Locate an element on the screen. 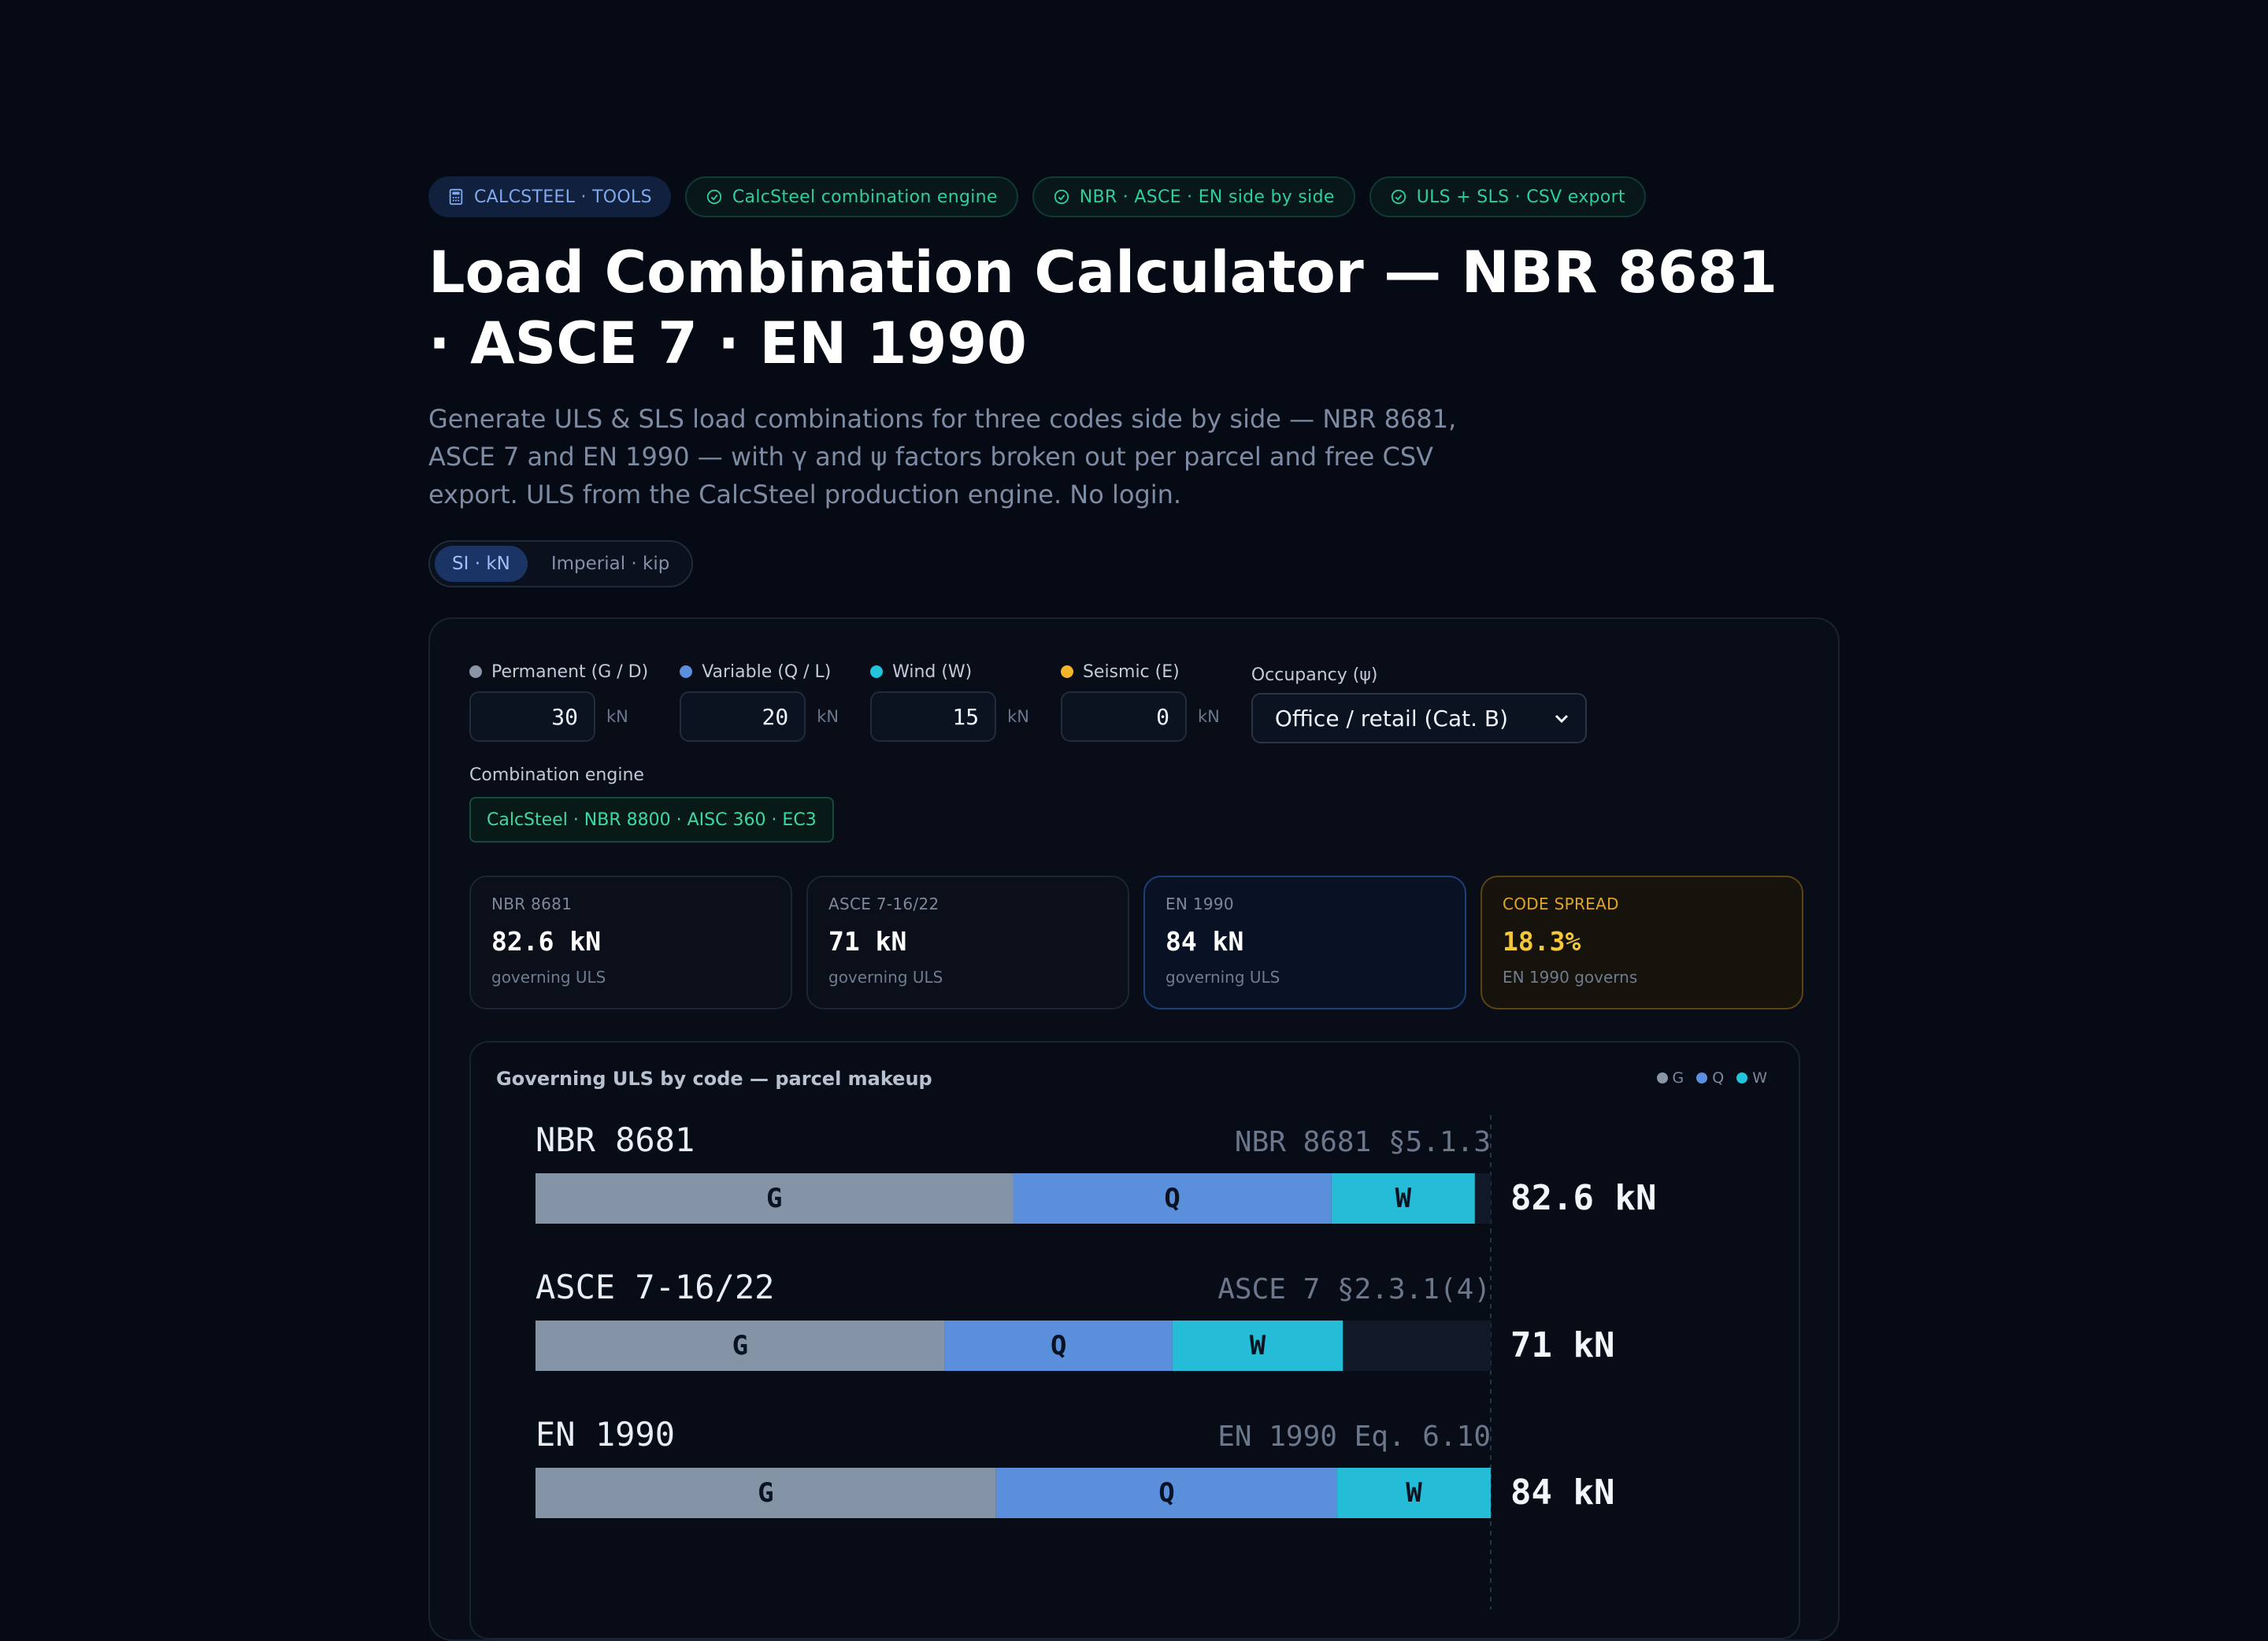 The width and height of the screenshot is (2268, 1641). engine-chip: CalcSteel · NBR 8800 · AISC 360 · EC3 is located at coordinates (651, 820).